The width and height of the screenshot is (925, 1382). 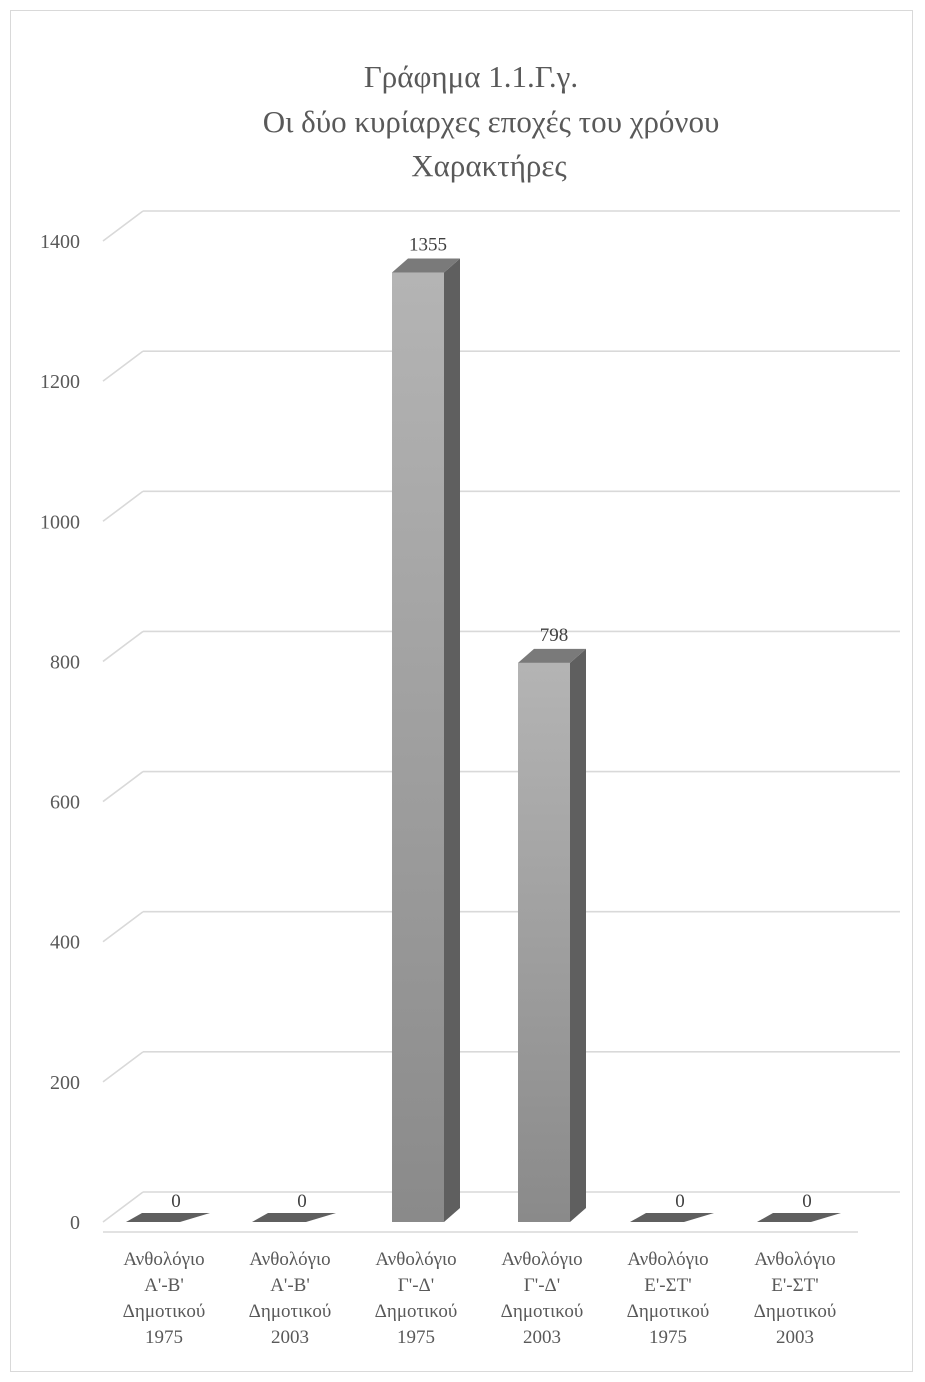 What do you see at coordinates (60, 242) in the screenshot?
I see `y-tick-label: 1400` at bounding box center [60, 242].